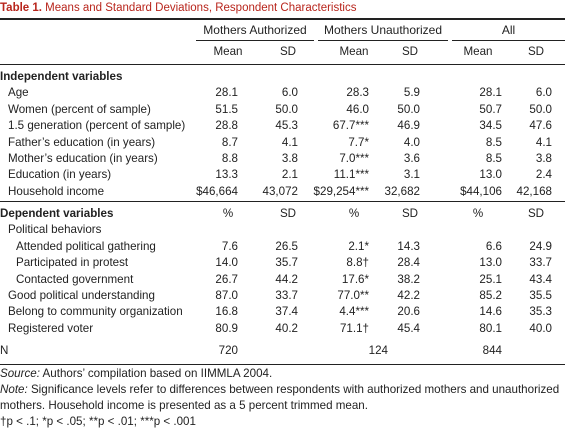  I want to click on cell-authorized-mean: $46,664, so click(217, 191).